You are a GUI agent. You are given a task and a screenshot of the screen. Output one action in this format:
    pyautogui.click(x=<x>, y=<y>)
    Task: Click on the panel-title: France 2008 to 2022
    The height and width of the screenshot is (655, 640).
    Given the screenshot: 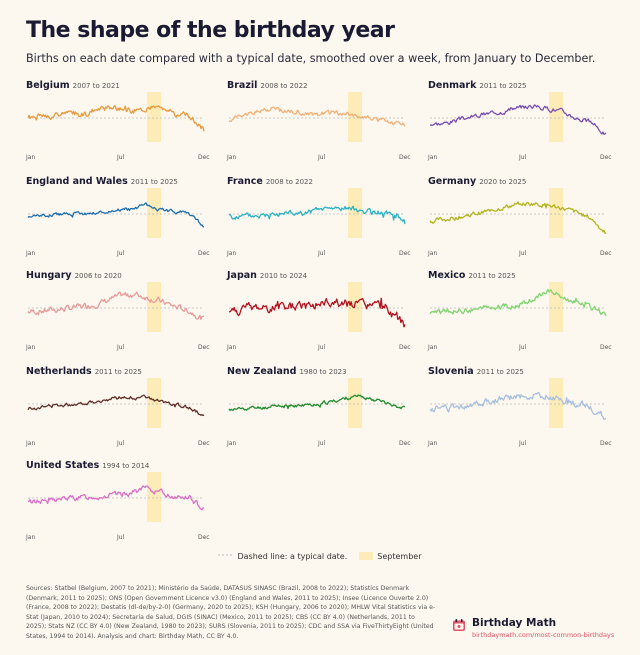 What is the action you would take?
    pyautogui.click(x=270, y=181)
    